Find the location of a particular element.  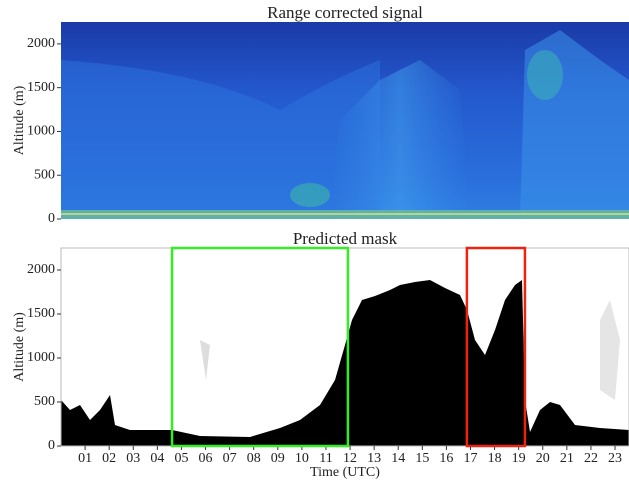

x-tick-label: 19 is located at coordinates (519, 458).